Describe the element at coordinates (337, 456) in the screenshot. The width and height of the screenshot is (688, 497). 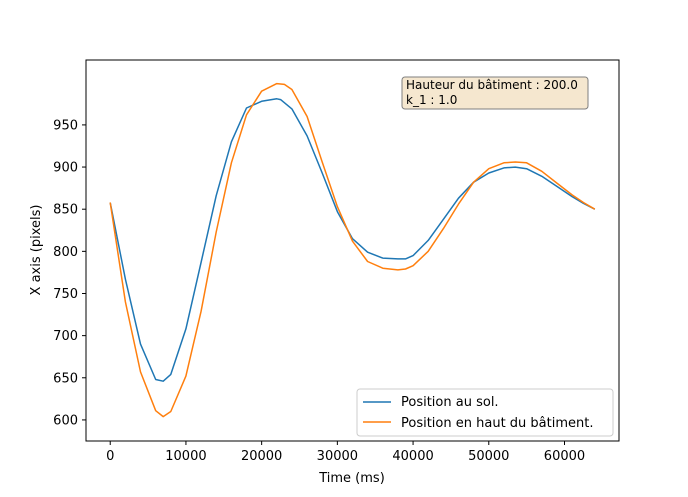
I see `x-tick-label: 30000` at that location.